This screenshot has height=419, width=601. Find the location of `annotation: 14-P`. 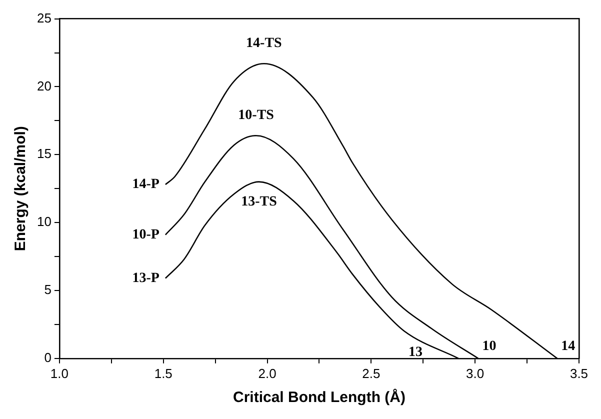

annotation: 14-P is located at coordinates (146, 184).